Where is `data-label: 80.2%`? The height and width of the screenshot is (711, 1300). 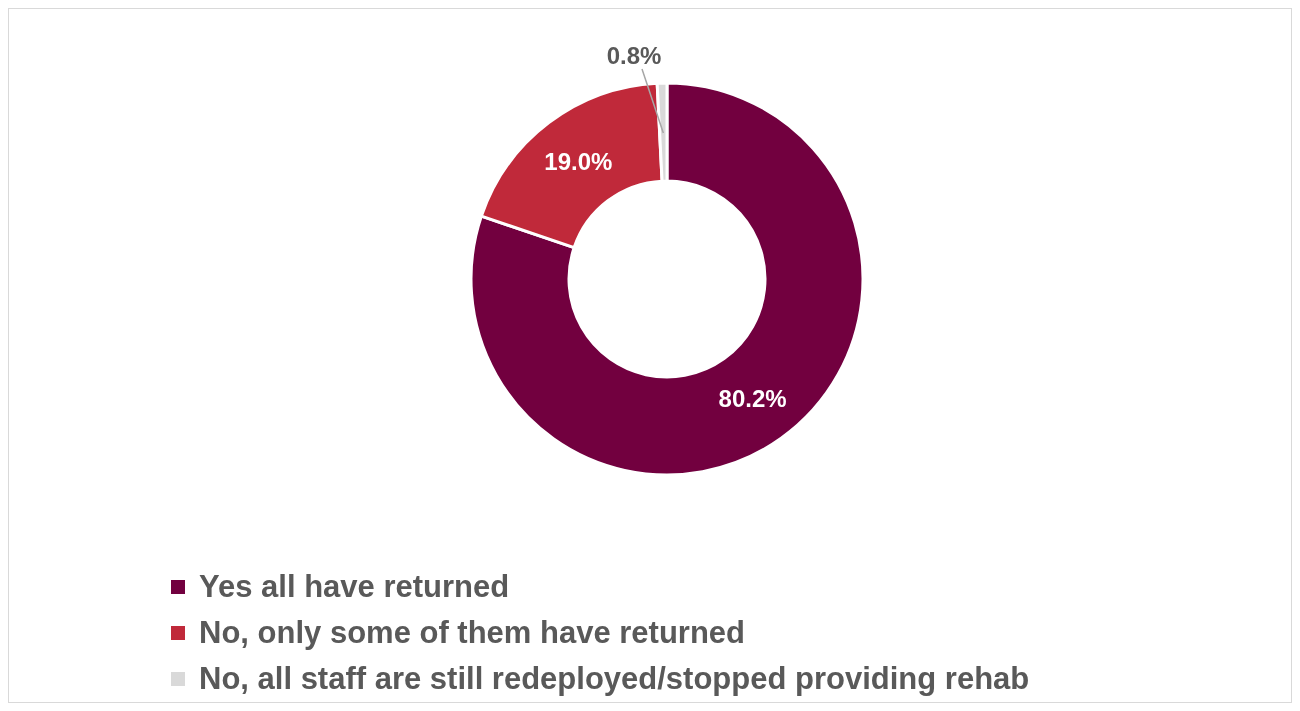 data-label: 80.2% is located at coordinates (752, 398).